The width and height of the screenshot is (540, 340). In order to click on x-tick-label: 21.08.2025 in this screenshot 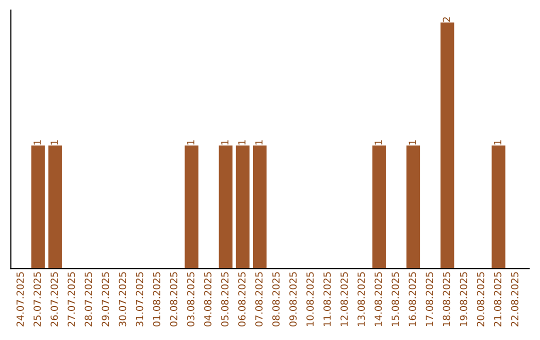, I will do `click(498, 299)`.